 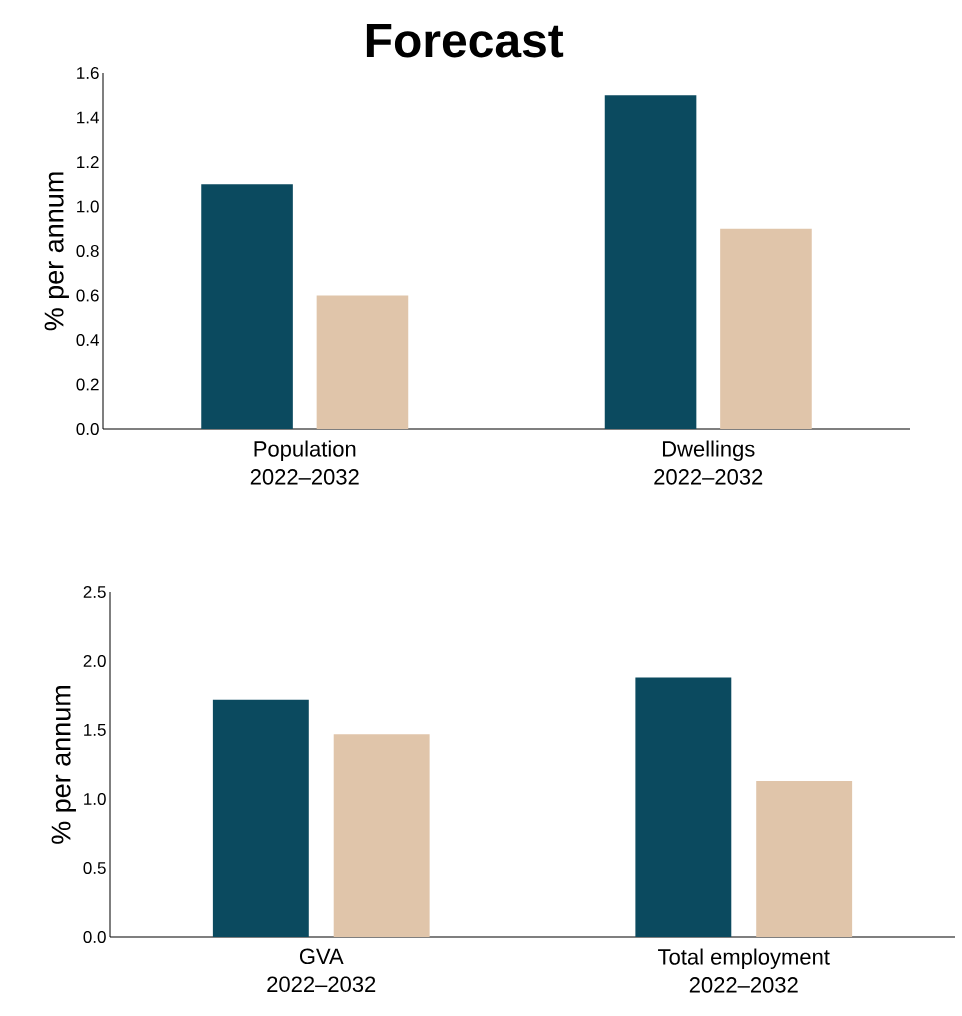 I want to click on x-tick-label: GVA 2022–2032, so click(x=321, y=970).